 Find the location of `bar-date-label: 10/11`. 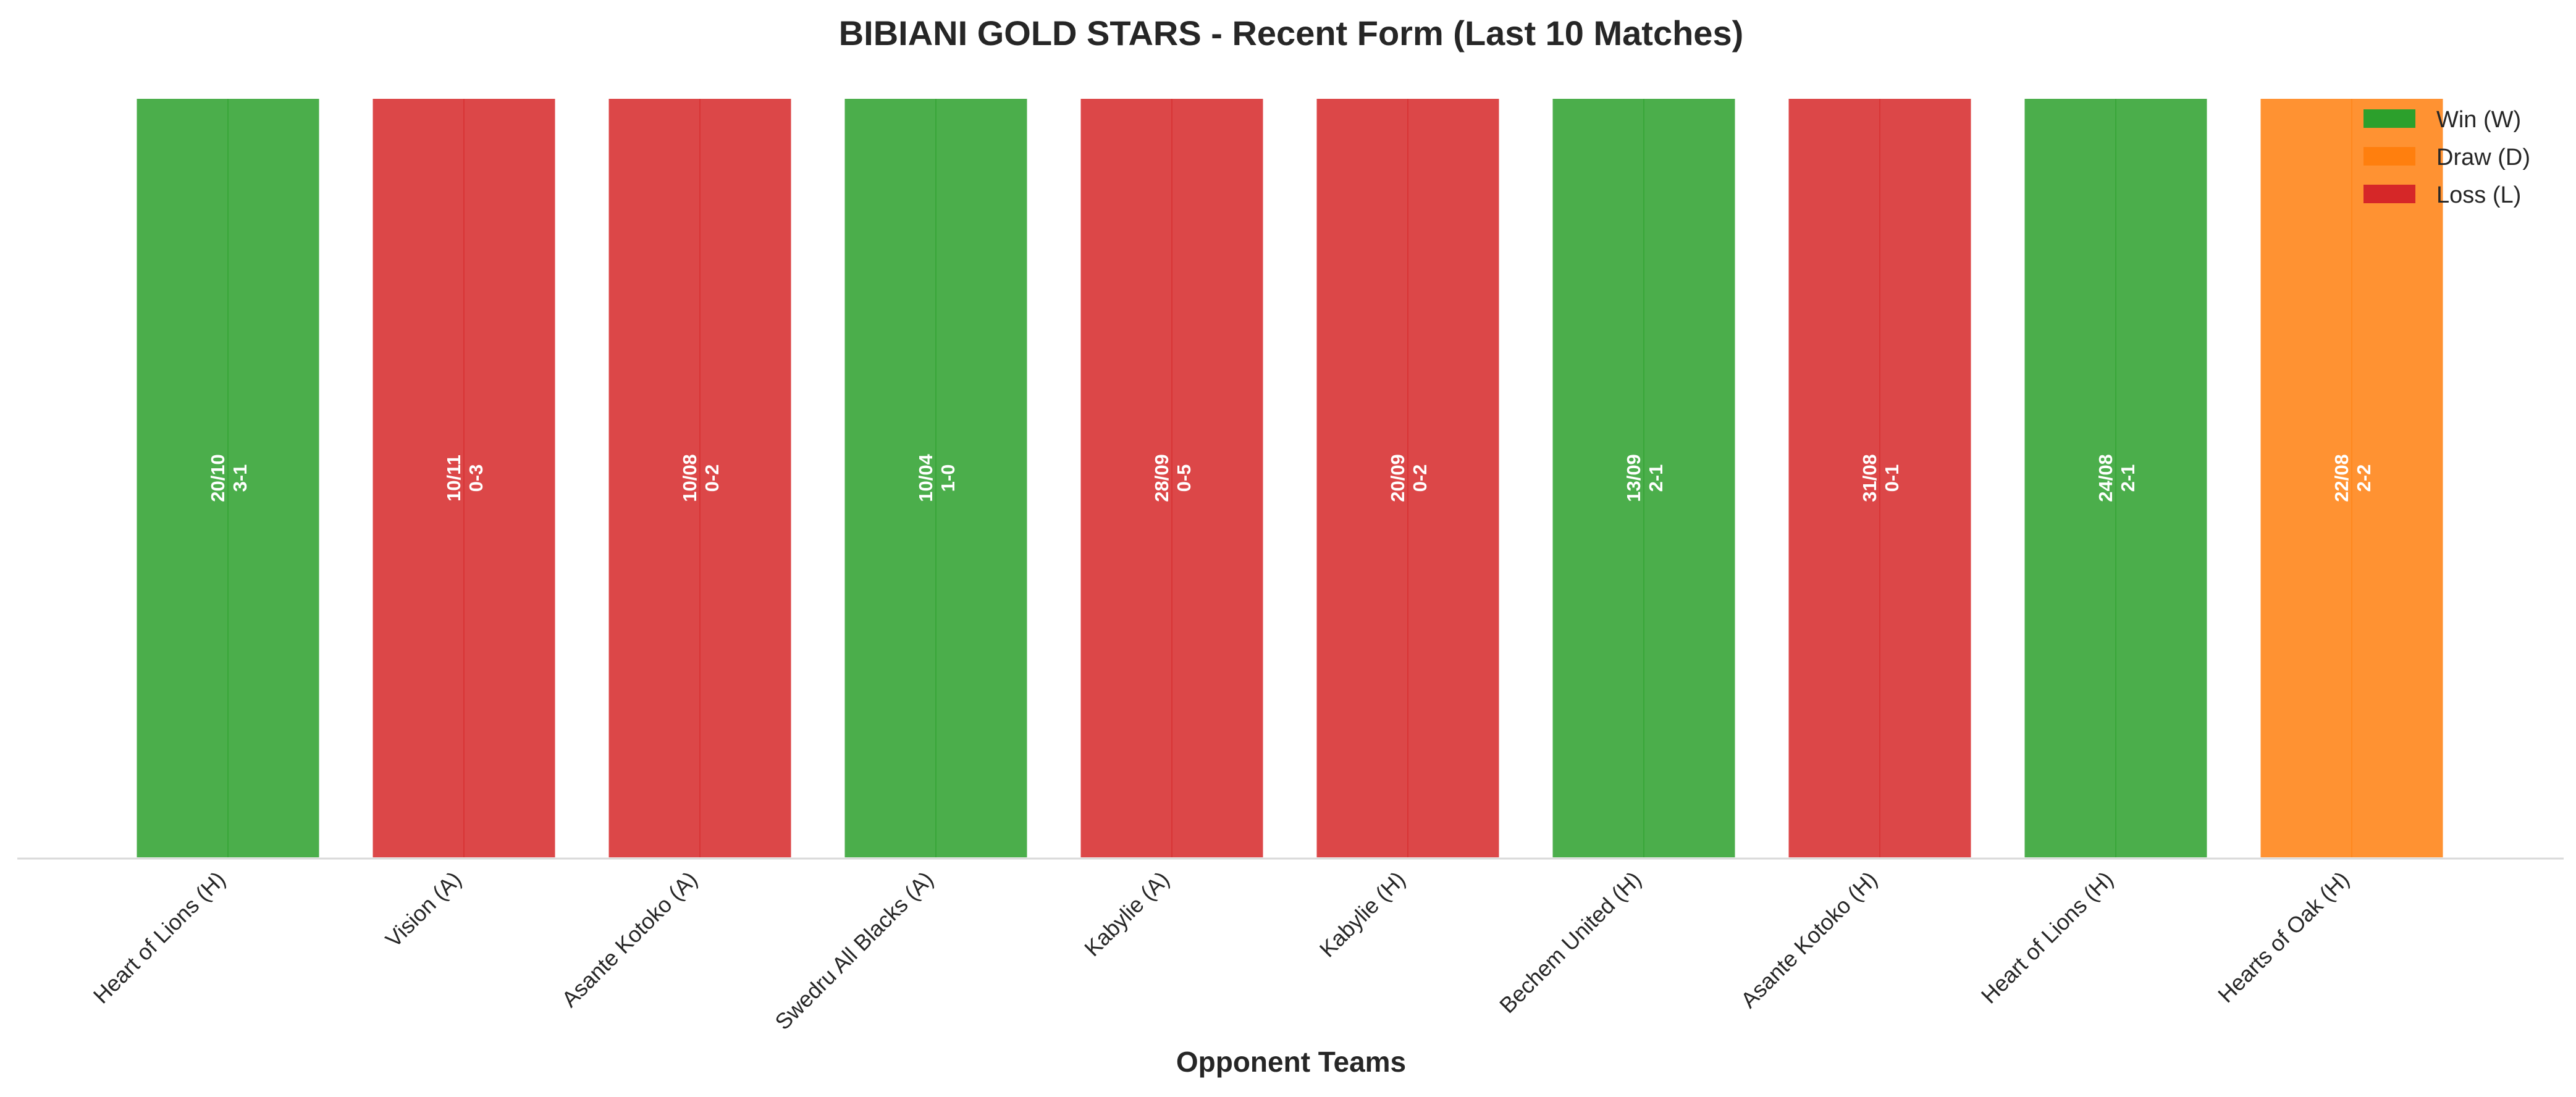

bar-date-label: 10/11 is located at coordinates (454, 478).